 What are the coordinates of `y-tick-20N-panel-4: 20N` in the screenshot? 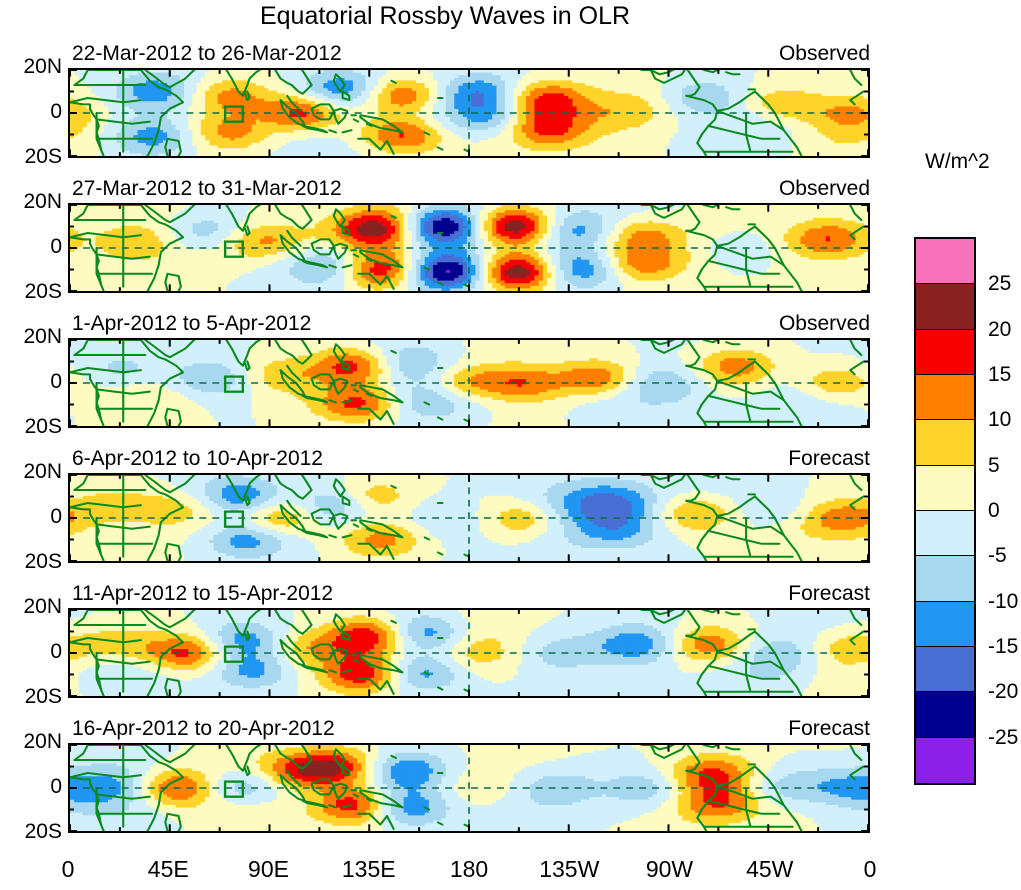 It's located at (31, 472).